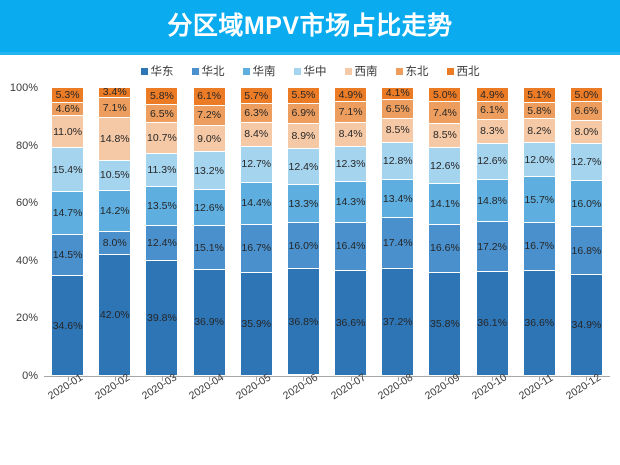 This screenshot has height=465, width=620. Describe the element at coordinates (361, 71) in the screenshot. I see `legend-item-西南: 西南` at that location.